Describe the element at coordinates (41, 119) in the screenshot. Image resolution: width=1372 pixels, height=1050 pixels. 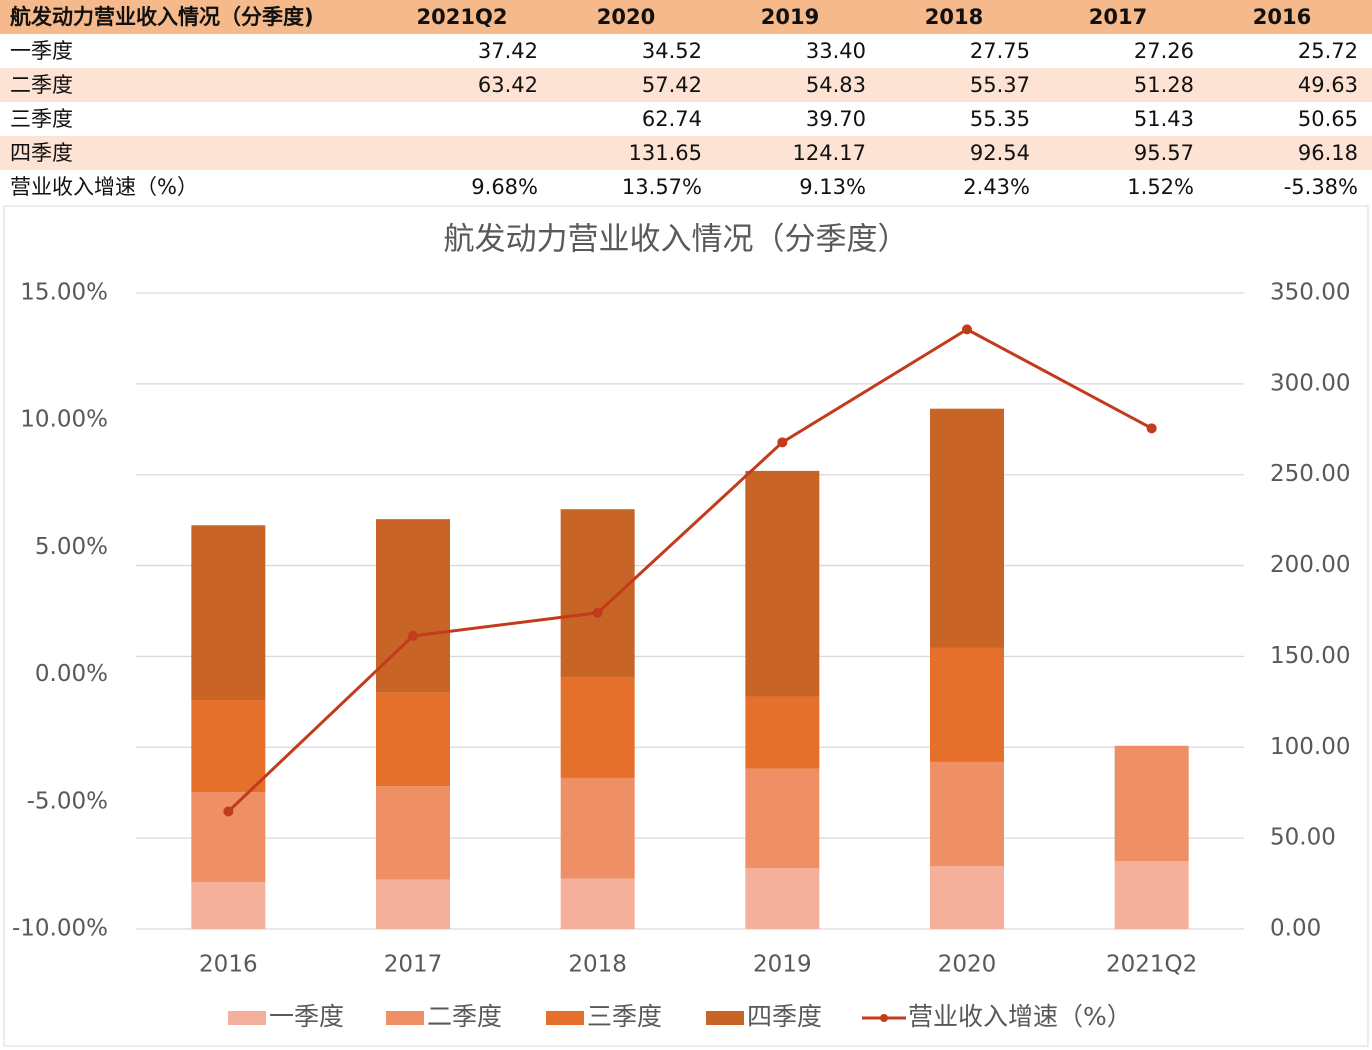
I see `table-cell: 三季度` at that location.